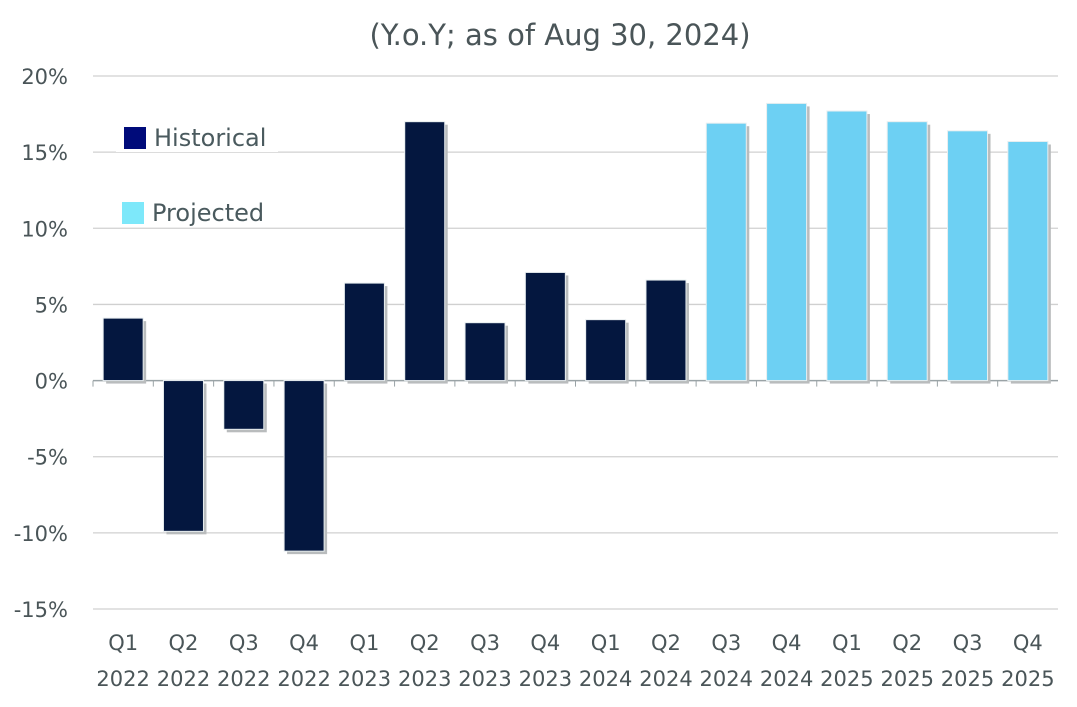 The image size is (1077, 707). I want to click on legend-projected: Projected, so click(195, 213).